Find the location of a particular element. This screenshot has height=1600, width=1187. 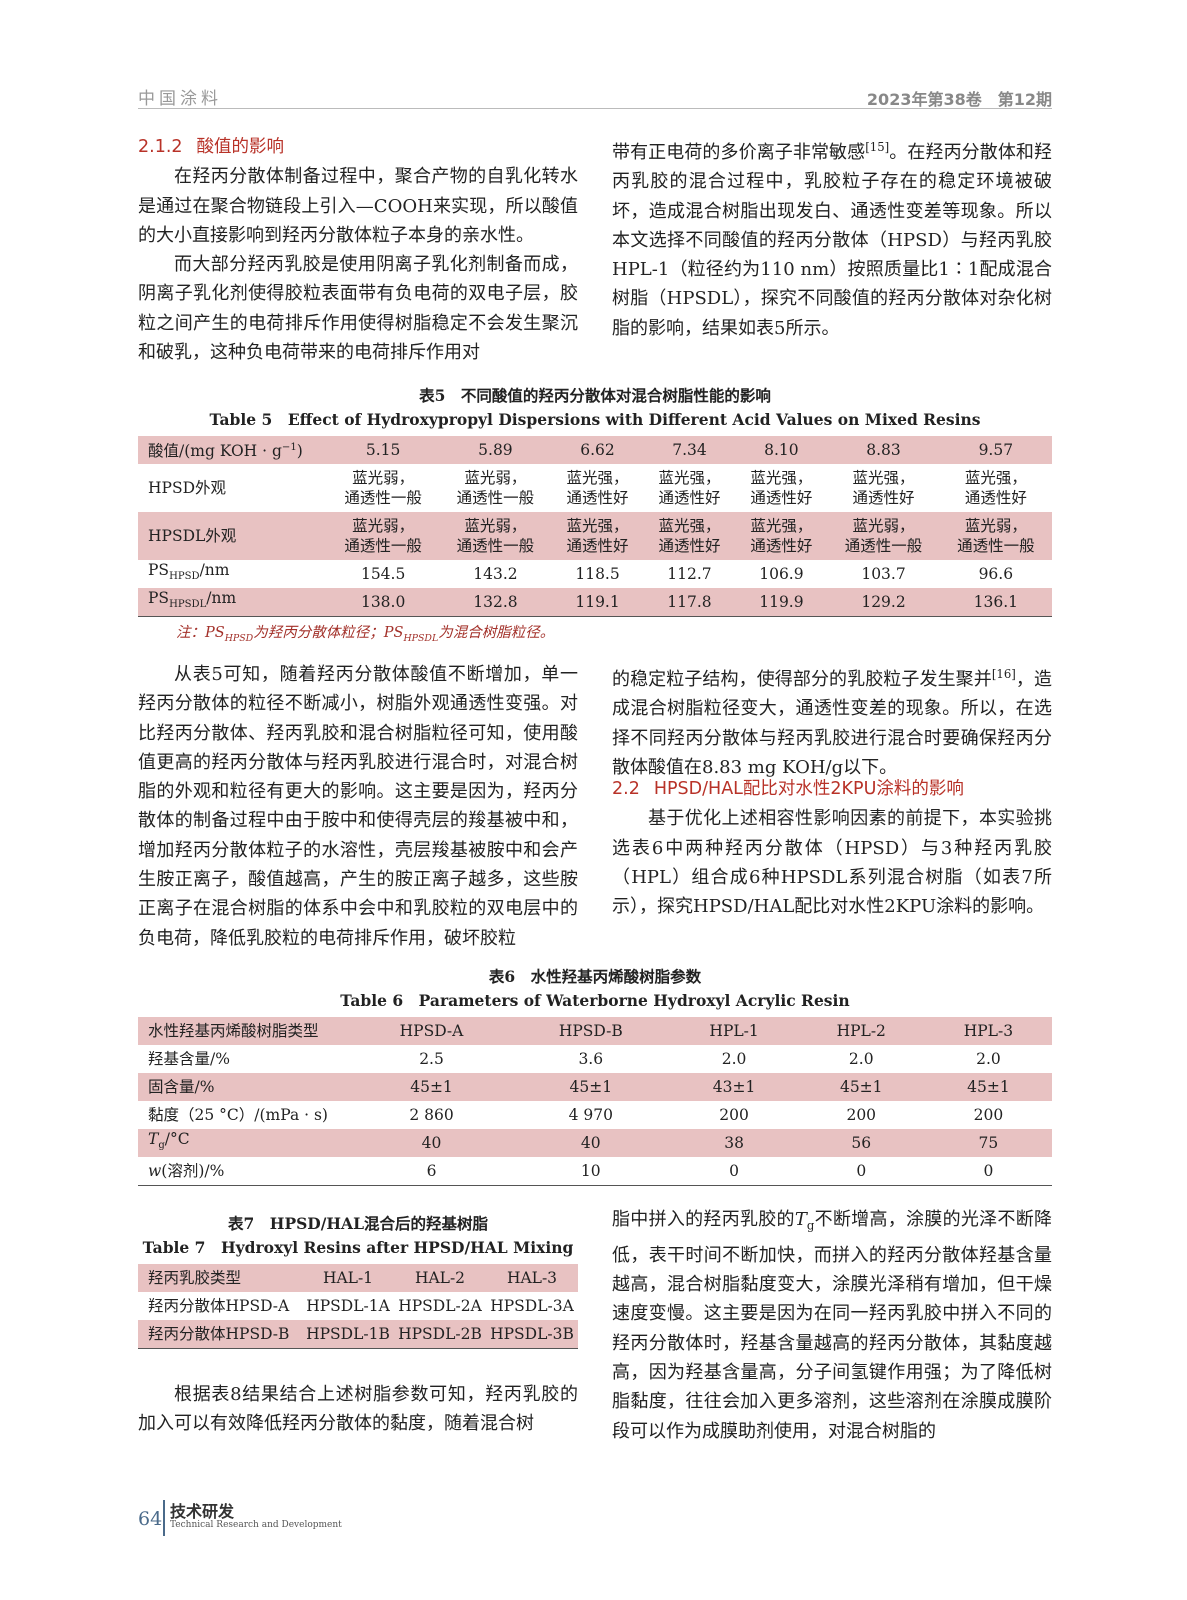

text: HPL-3 is located at coordinates (988, 1031).